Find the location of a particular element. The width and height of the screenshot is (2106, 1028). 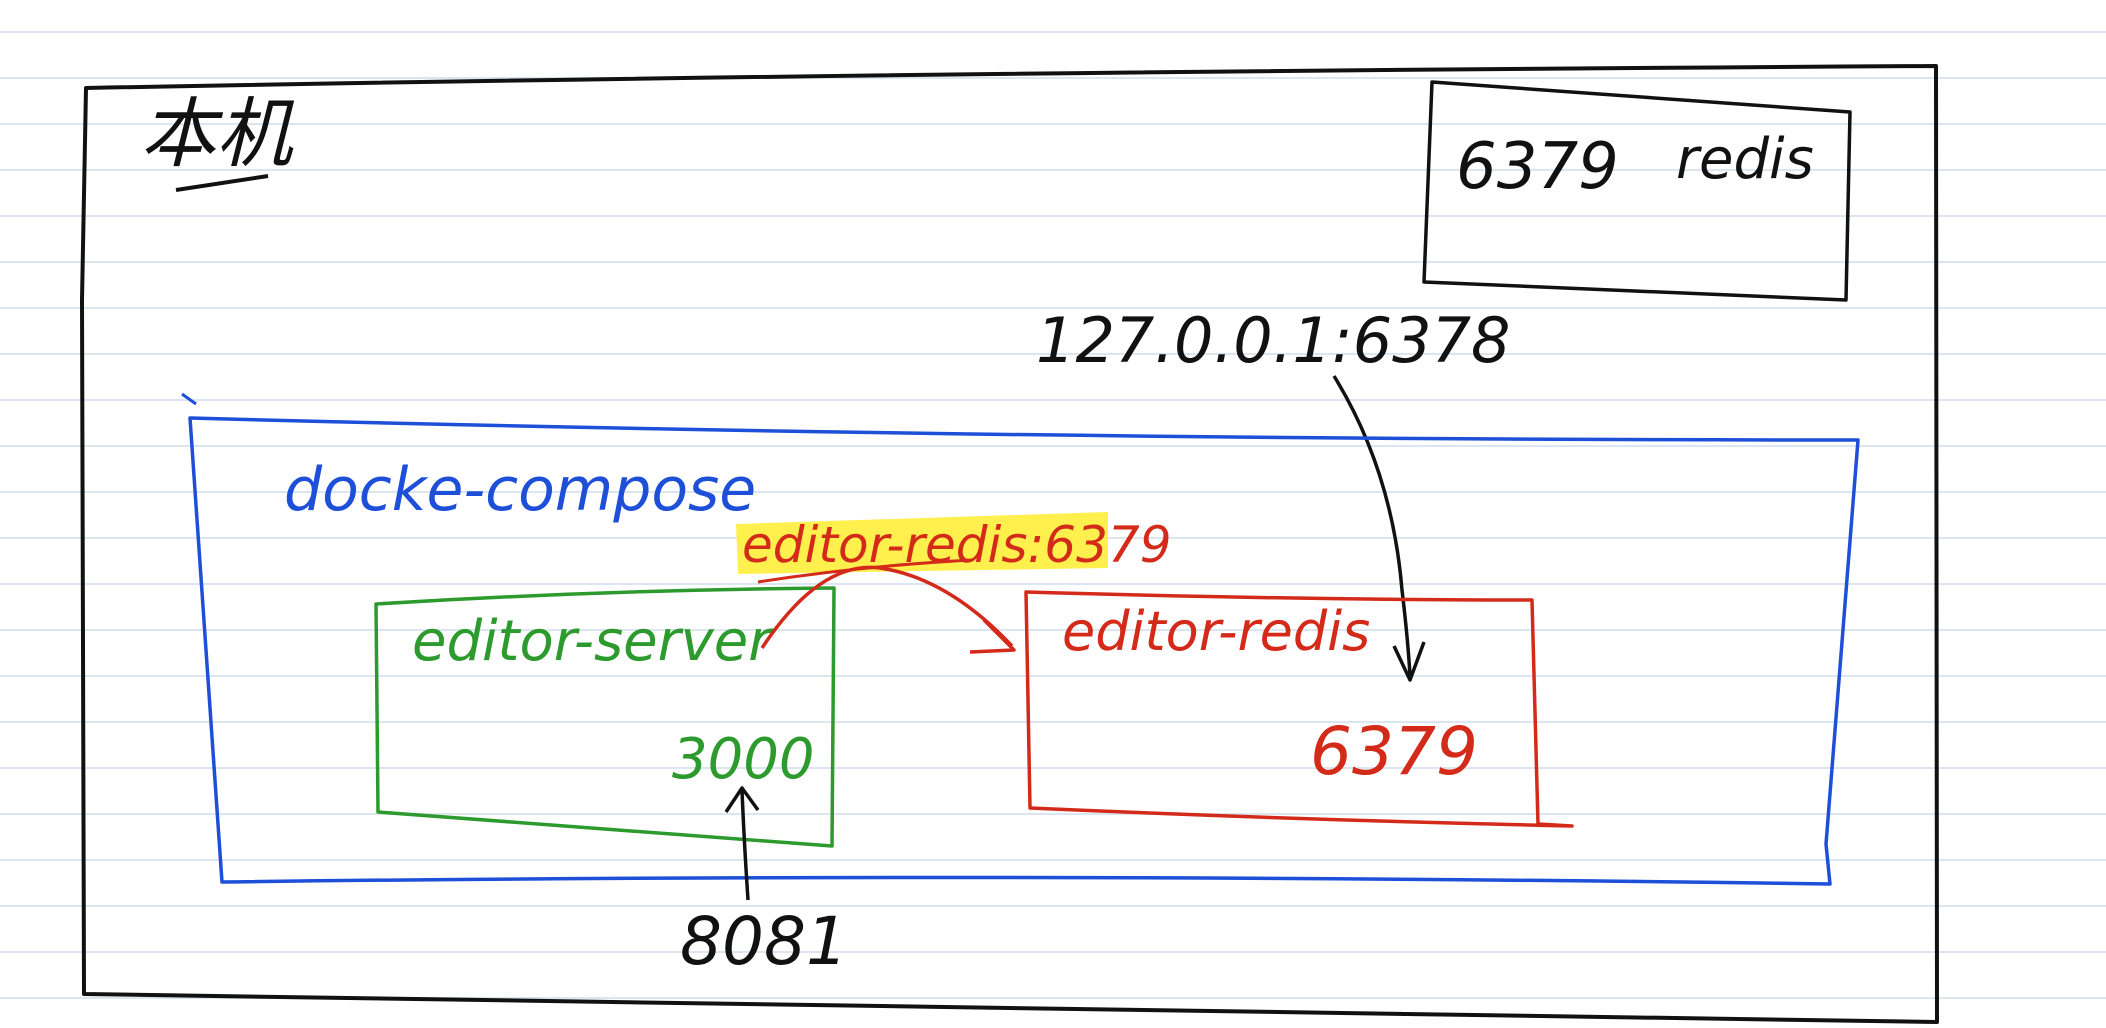

host-label-underline is located at coordinates (222, 183).